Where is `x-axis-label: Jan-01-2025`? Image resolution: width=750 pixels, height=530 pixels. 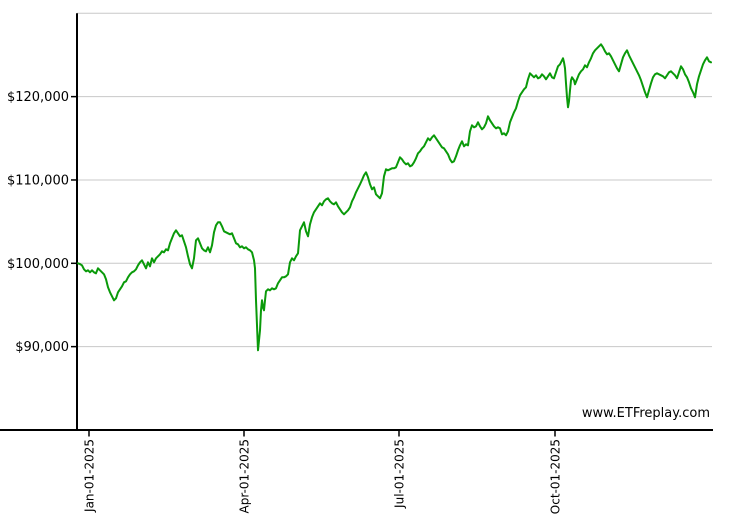
x-axis-label: Jan-01-2025 is located at coordinates (90, 476).